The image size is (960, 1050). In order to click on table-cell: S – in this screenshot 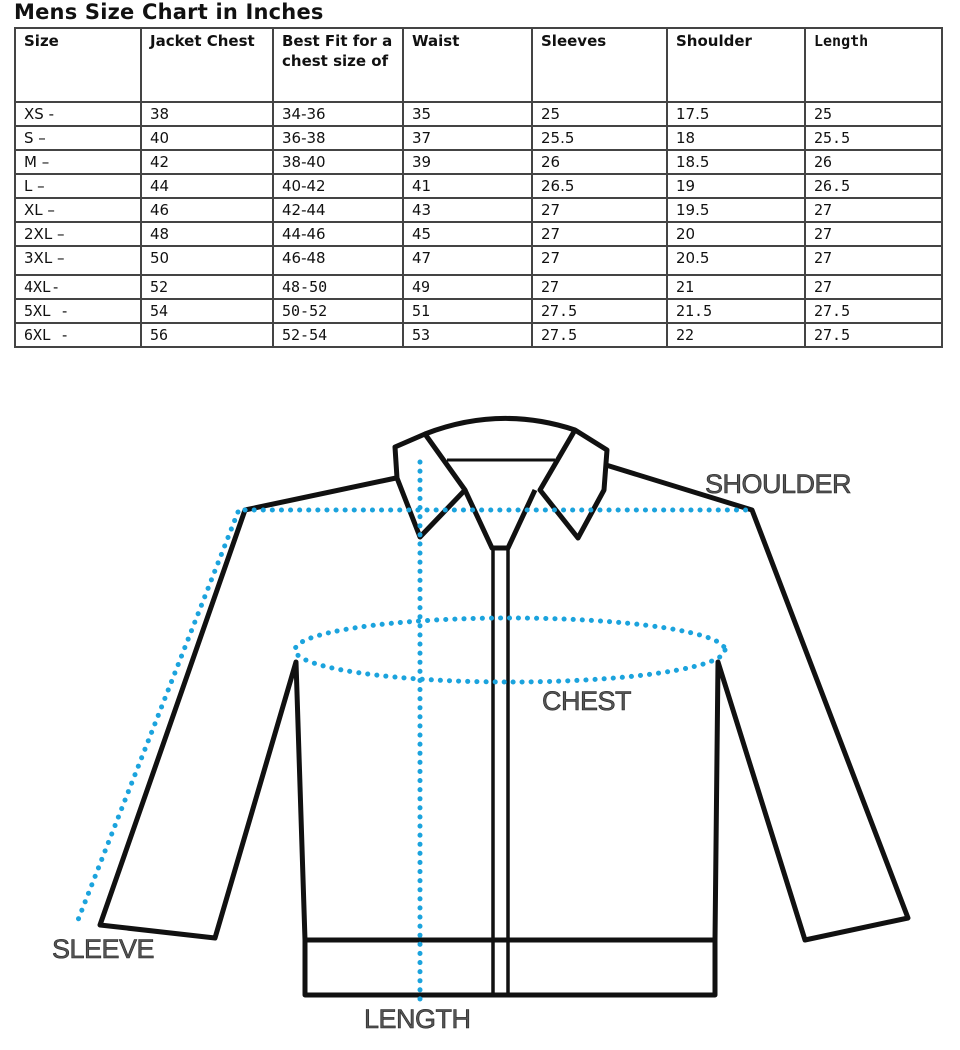, I will do `click(78, 138)`.